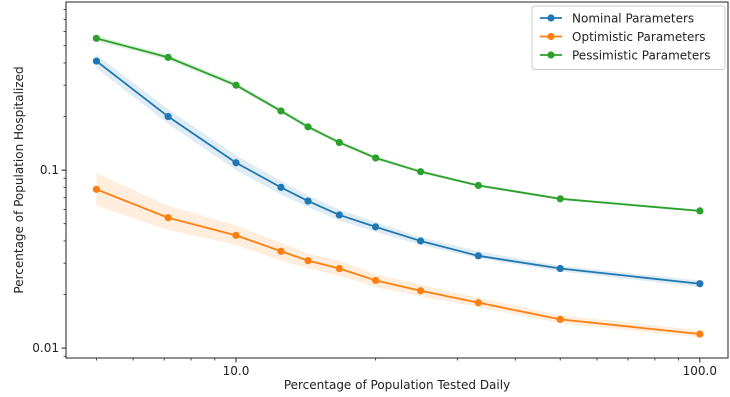  Describe the element at coordinates (641, 56) in the screenshot. I see `legend-label-pessimistic-parameters: Pessimistic Parameters` at that location.